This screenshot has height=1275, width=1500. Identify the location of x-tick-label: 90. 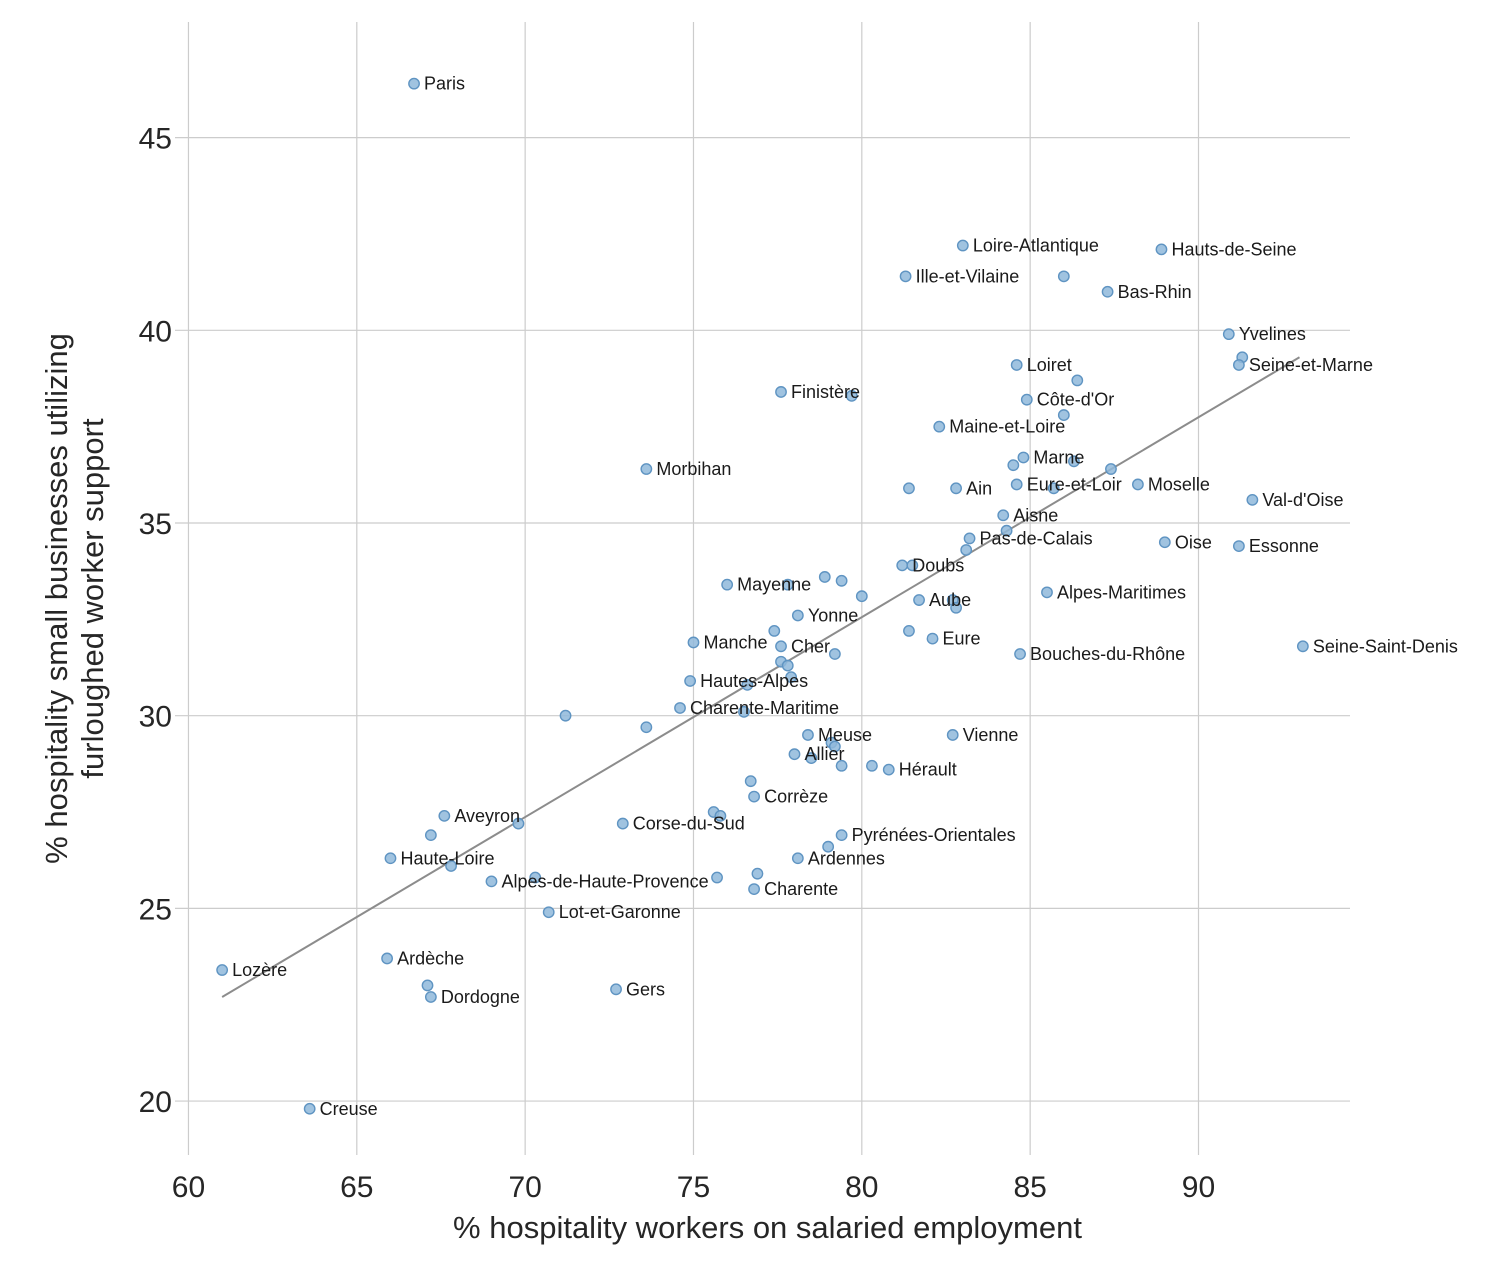
(1198, 1187).